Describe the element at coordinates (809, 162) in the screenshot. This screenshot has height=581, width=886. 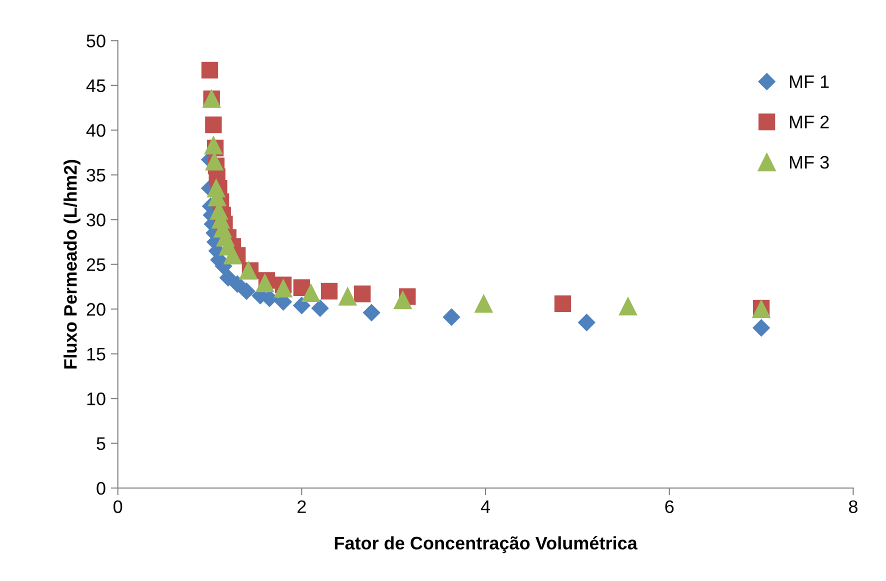
I see `legend-label: MF 3` at that location.